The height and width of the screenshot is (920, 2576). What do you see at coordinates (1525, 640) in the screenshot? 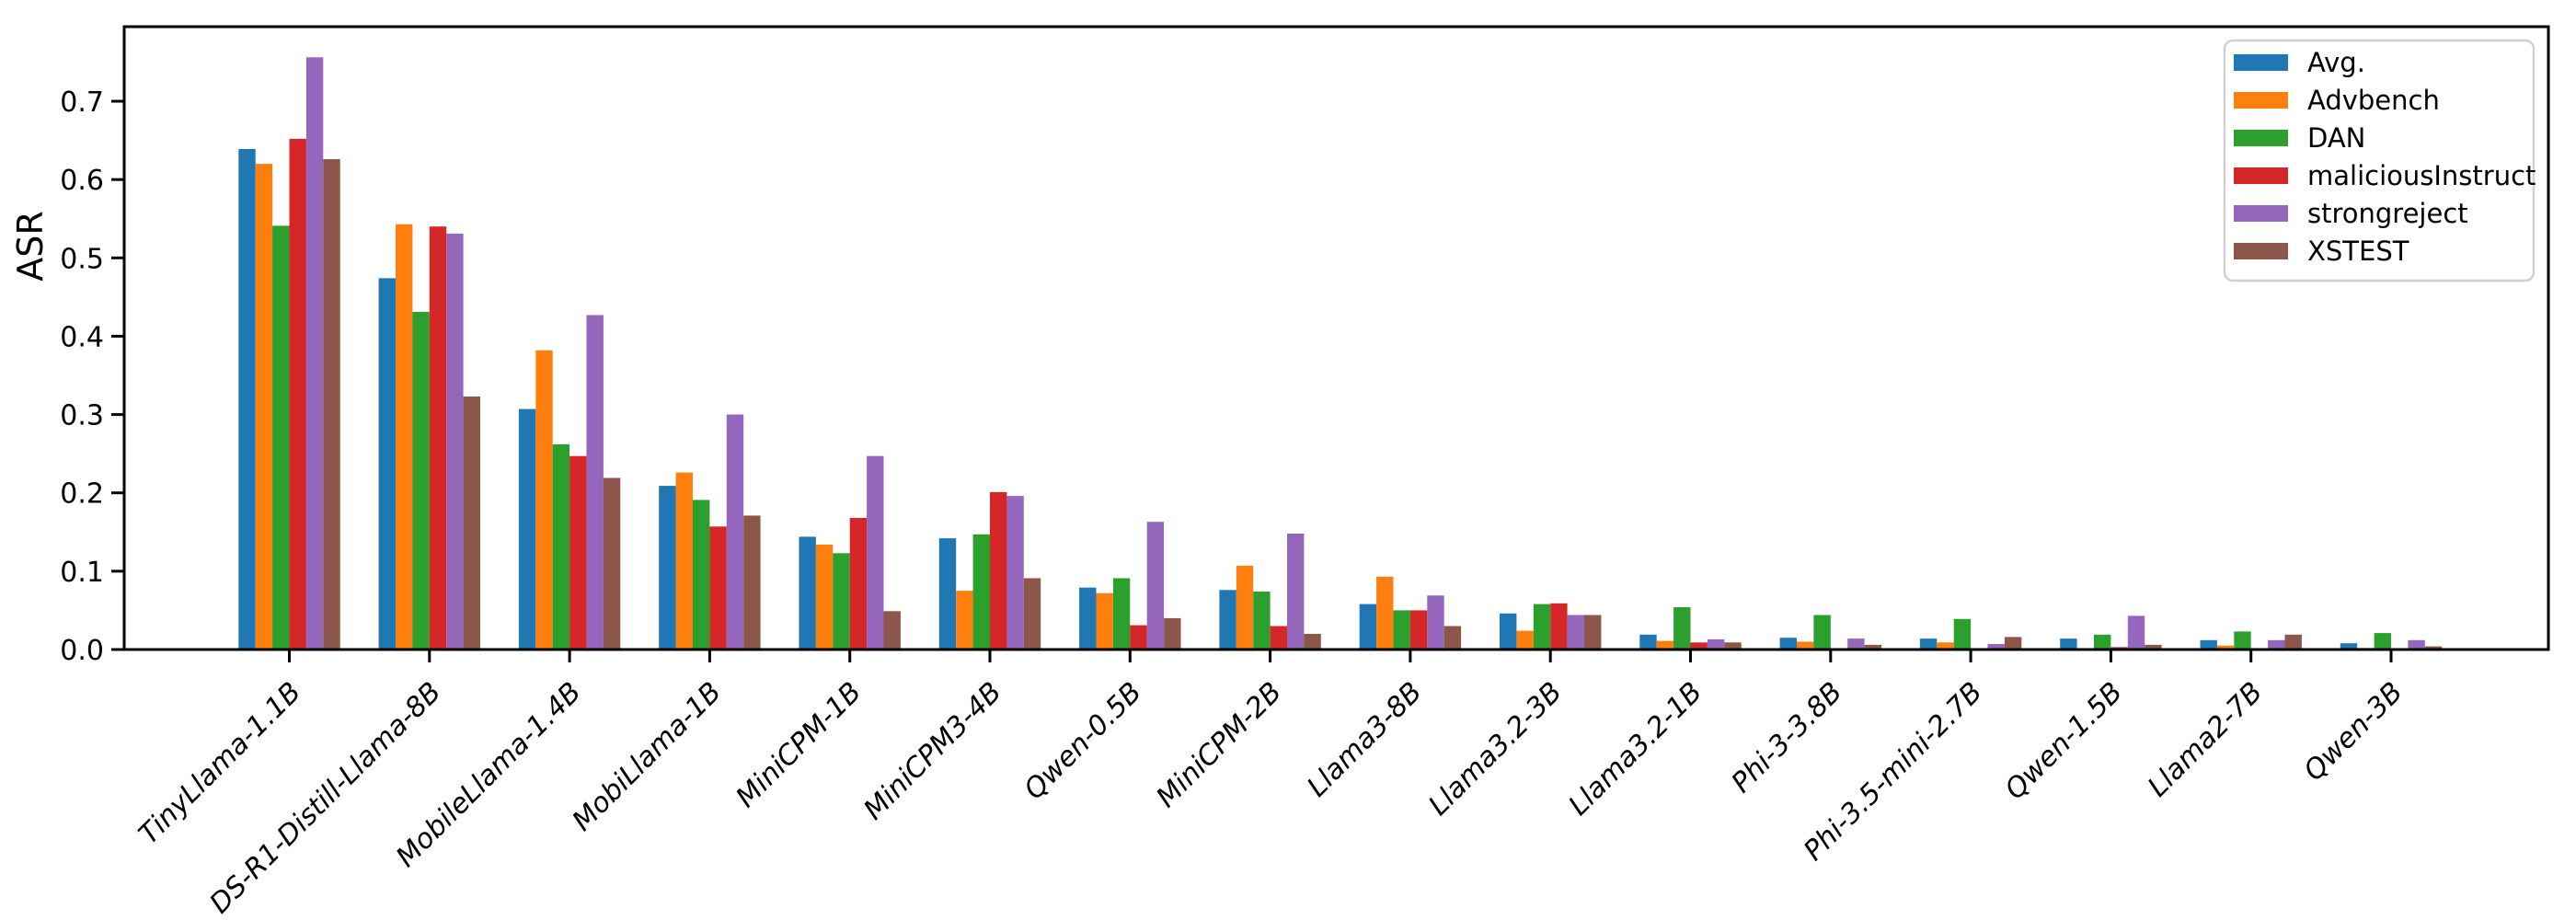
I see `bar-Llama3.2-3B-Advbench` at bounding box center [1525, 640].